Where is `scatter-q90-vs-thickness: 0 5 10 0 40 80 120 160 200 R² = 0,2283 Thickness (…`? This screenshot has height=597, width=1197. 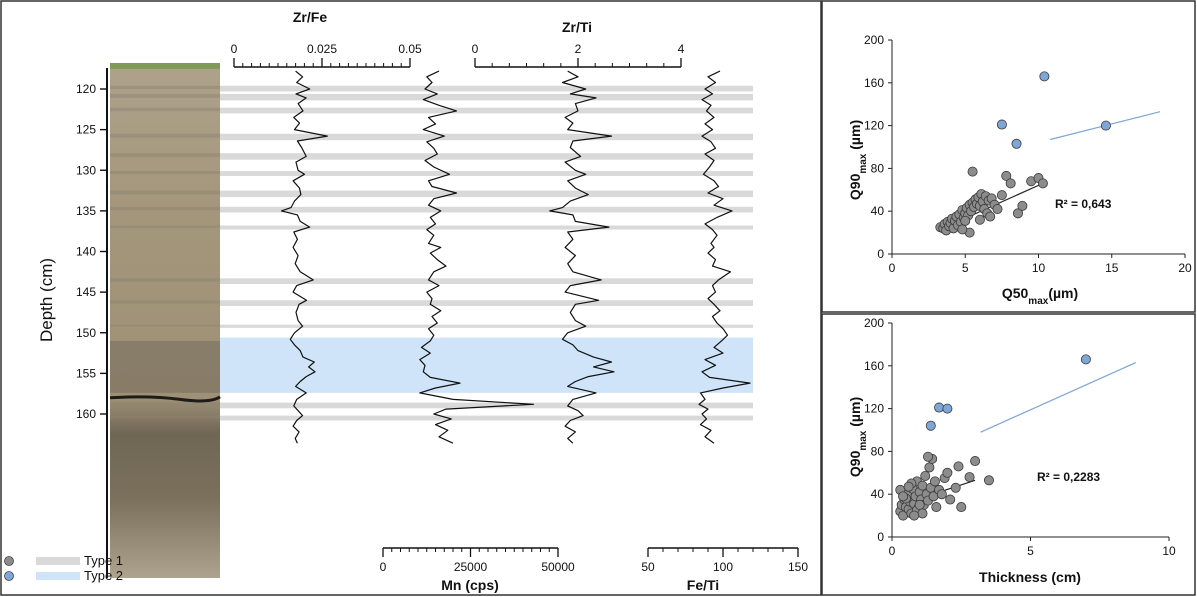
scatter-q90-vs-thickness: 0 5 10 0 40 80 120 160 200 R² = 0,2283 Thickness (… is located at coordinates (1011, 450).